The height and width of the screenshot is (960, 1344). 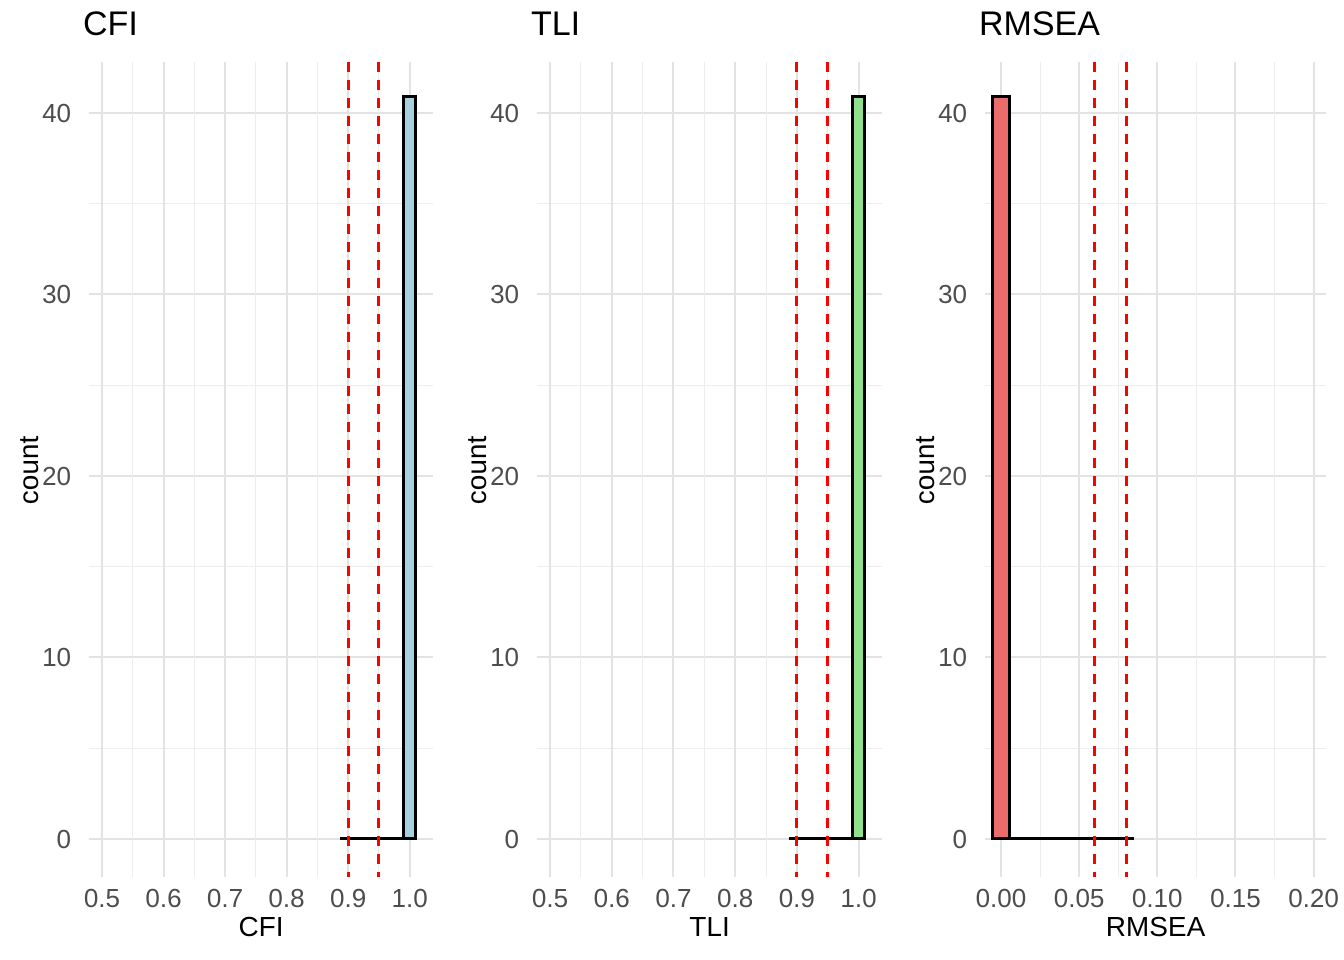 I want to click on x-axis-title: CFI, so click(x=261, y=926).